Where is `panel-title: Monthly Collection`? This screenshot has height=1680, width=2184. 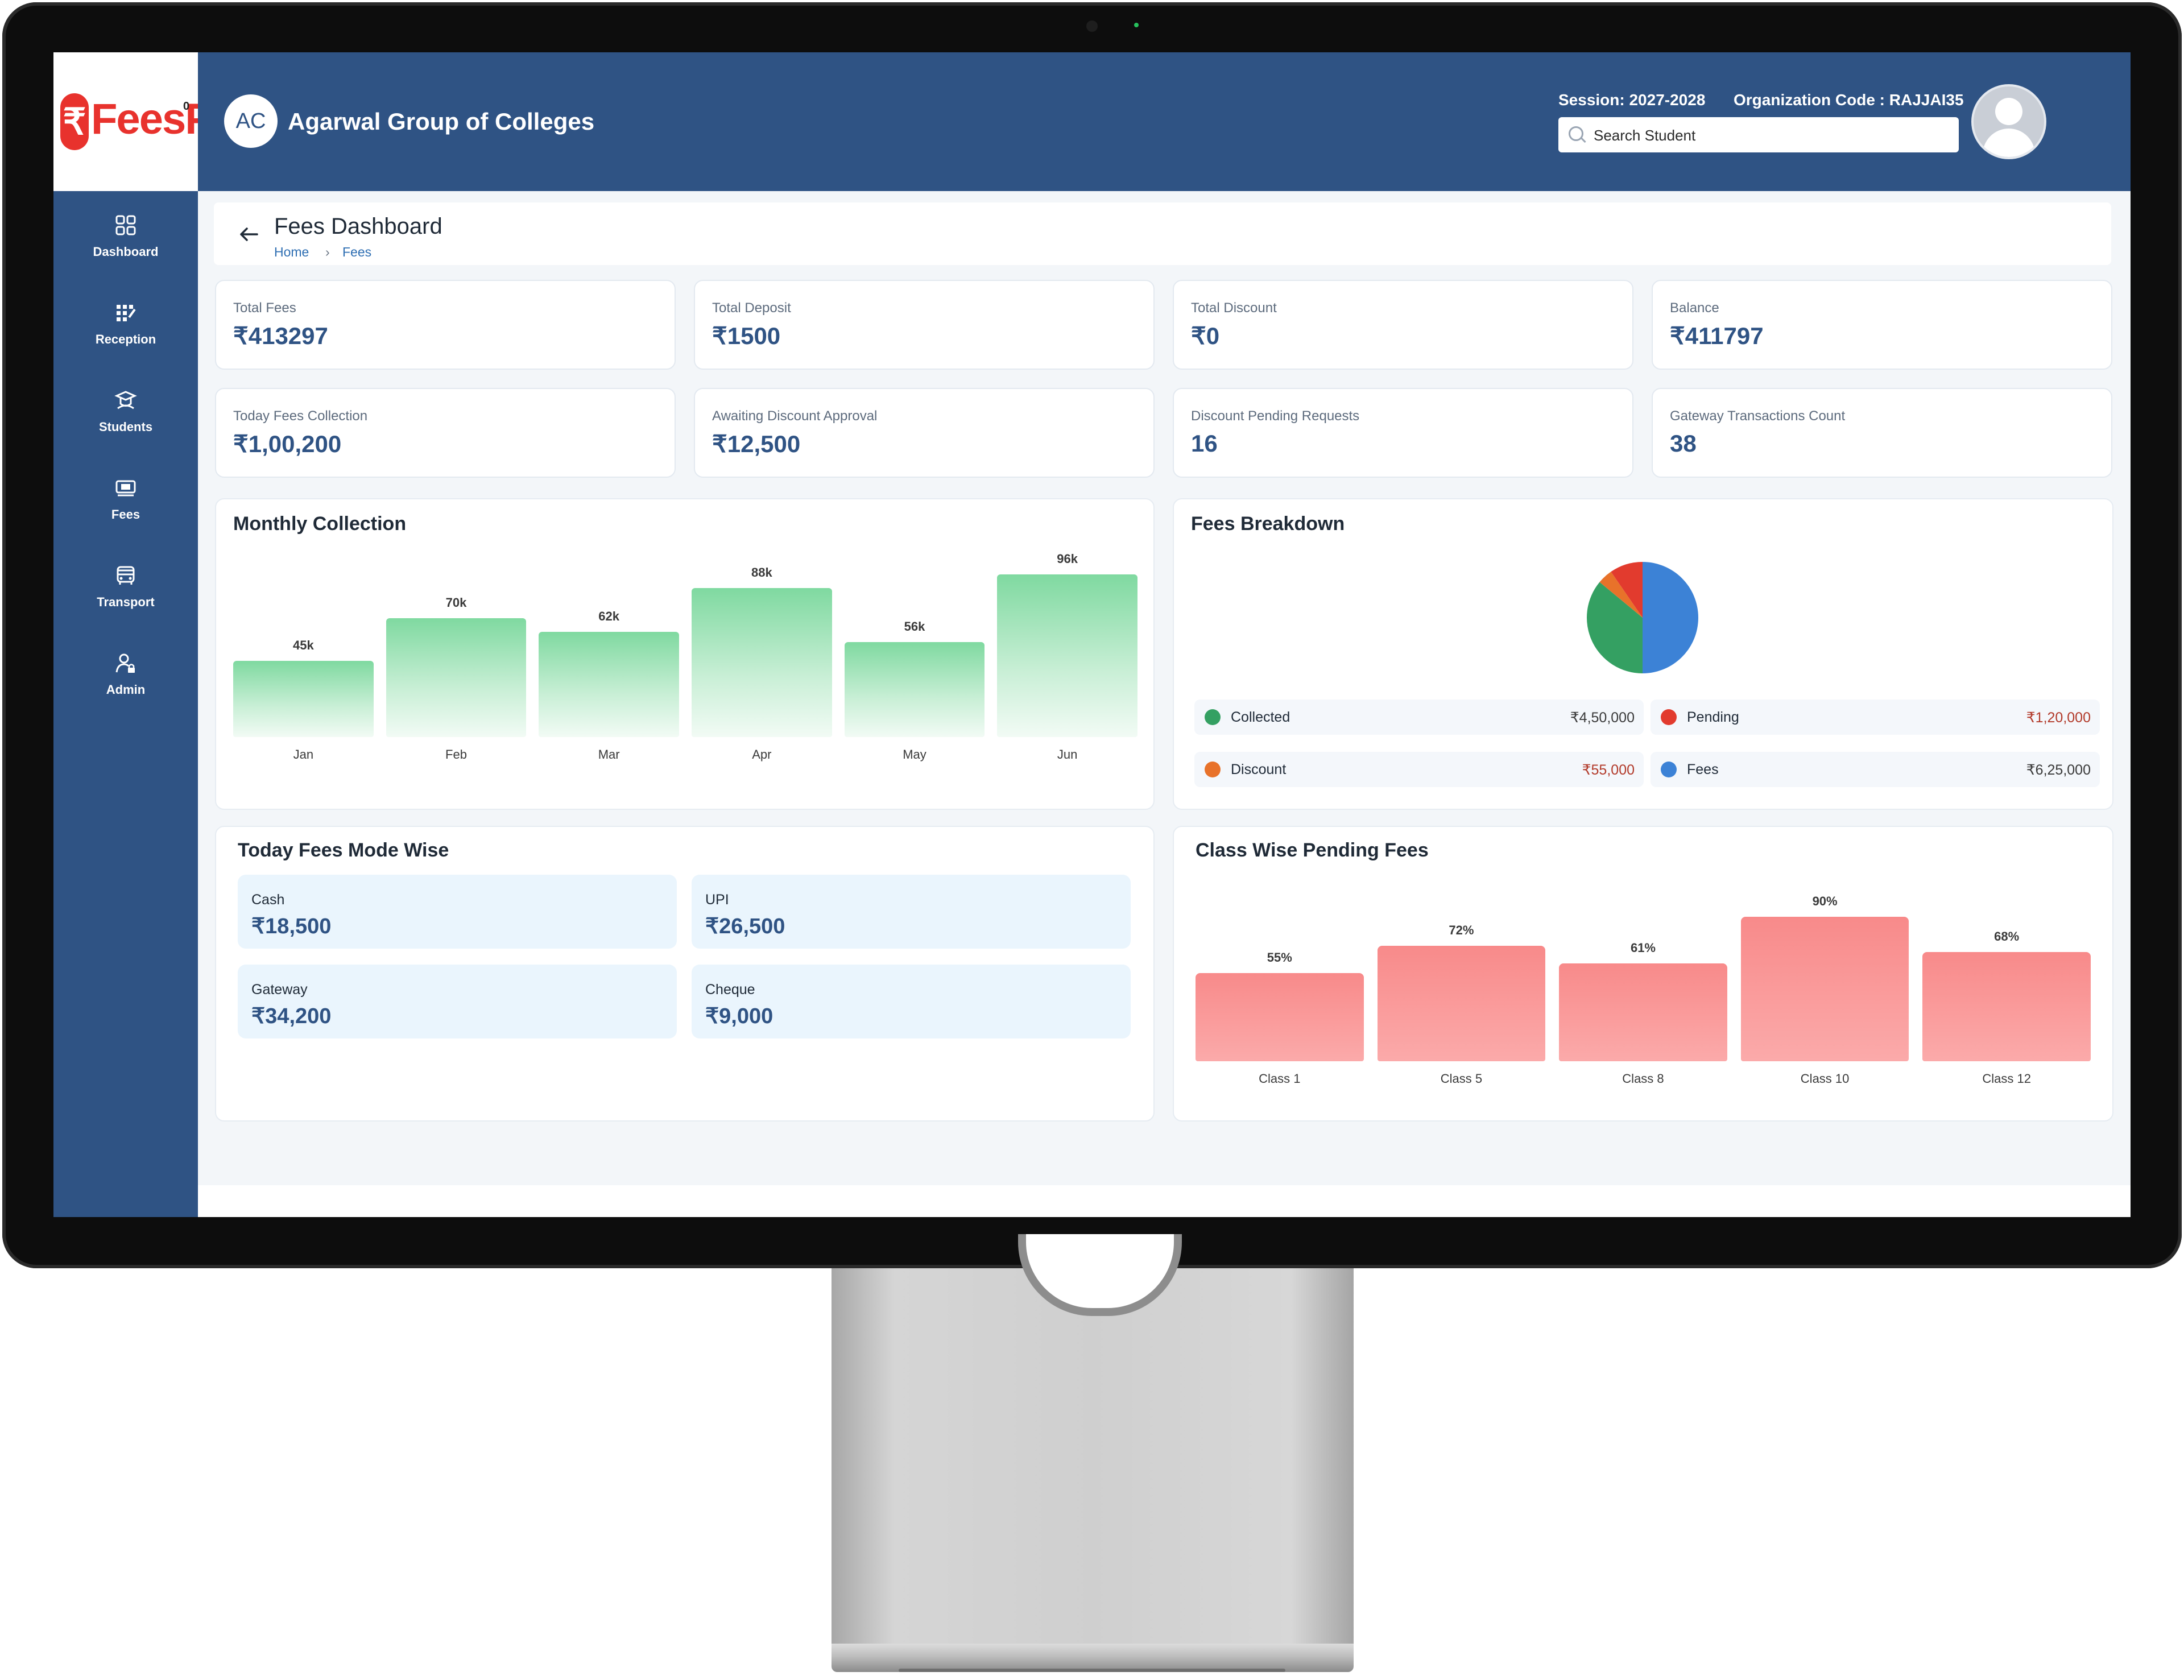 panel-title: Monthly Collection is located at coordinates (320, 524).